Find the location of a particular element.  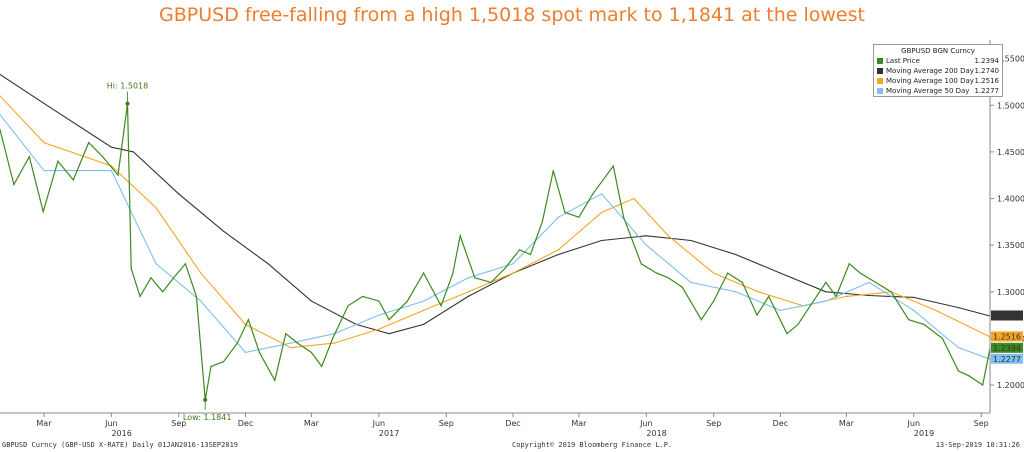

x-tick-label: Sep is located at coordinates (713, 423).